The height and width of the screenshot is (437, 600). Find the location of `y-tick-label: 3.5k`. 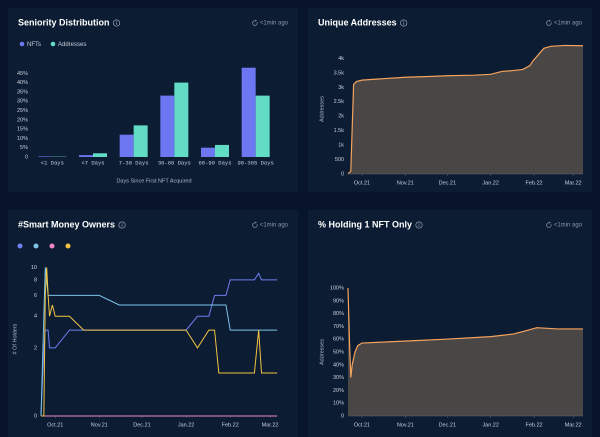

y-tick-label: 3.5k is located at coordinates (339, 73).